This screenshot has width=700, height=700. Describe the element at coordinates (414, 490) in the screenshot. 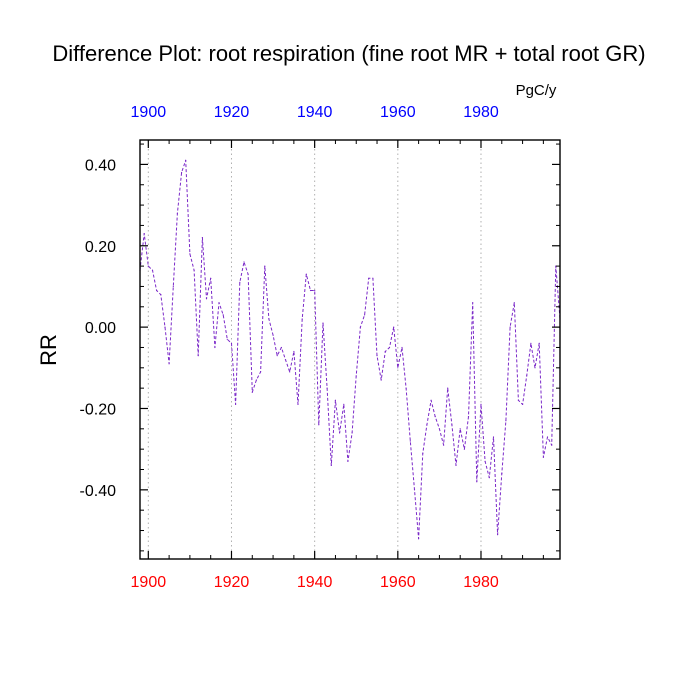

I see `data-point-1964` at that location.